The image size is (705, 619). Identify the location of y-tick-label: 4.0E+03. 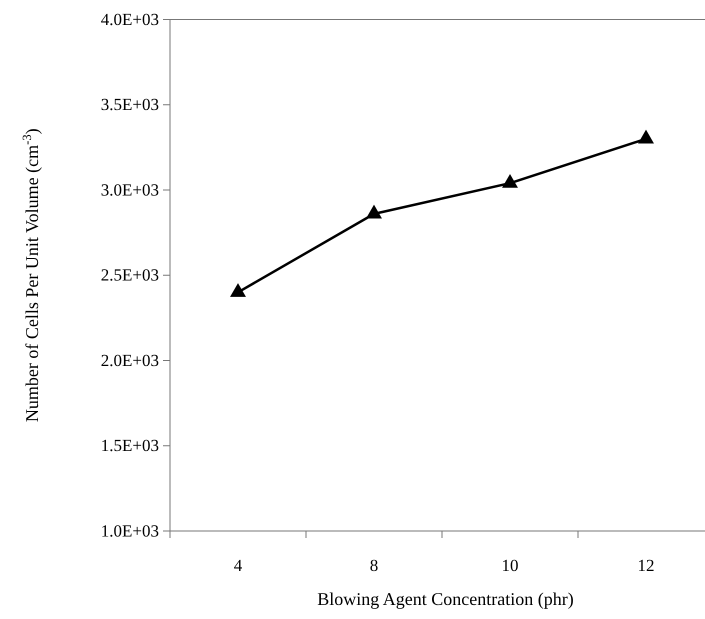
(129, 19).